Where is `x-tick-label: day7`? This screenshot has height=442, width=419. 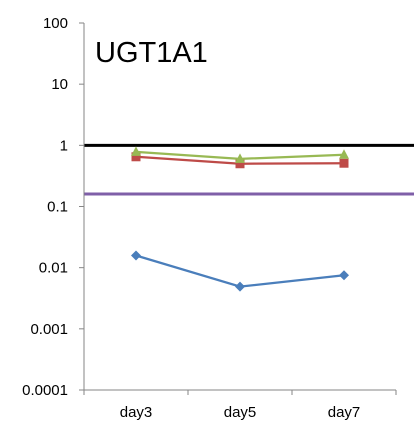
x-tick-label: day7 is located at coordinates (344, 412).